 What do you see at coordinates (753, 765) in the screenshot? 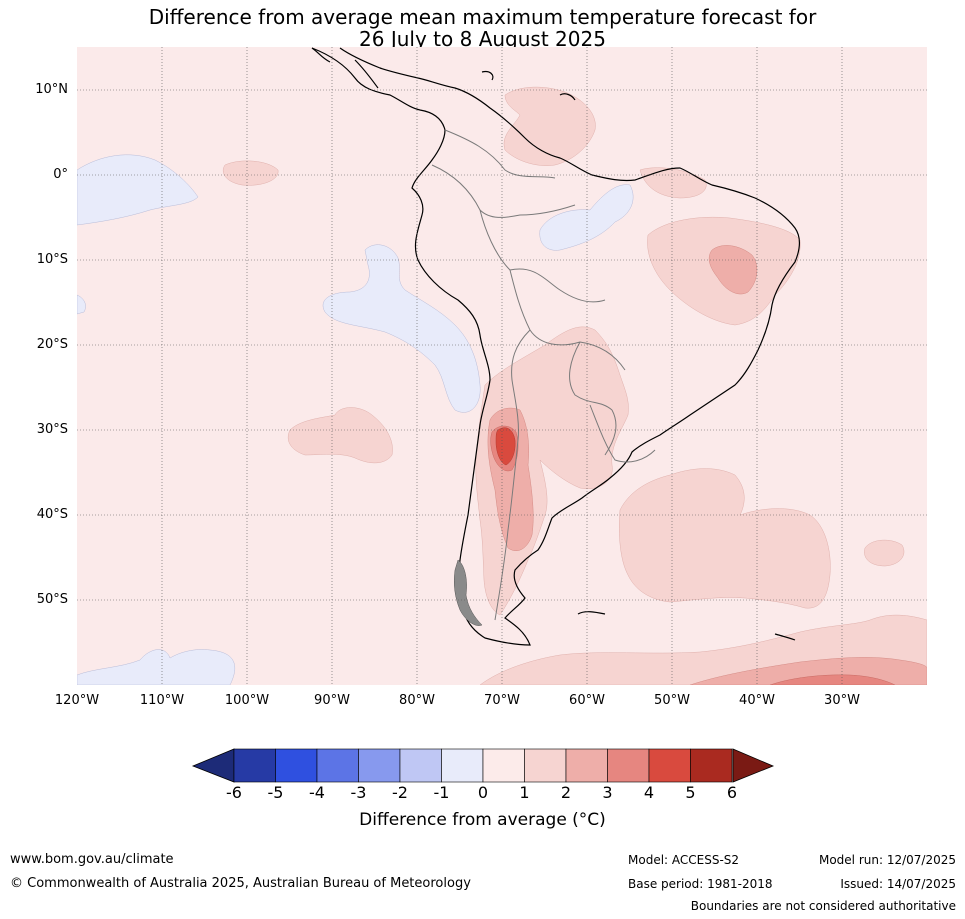
I see `colorbar-over-arrow` at bounding box center [753, 765].